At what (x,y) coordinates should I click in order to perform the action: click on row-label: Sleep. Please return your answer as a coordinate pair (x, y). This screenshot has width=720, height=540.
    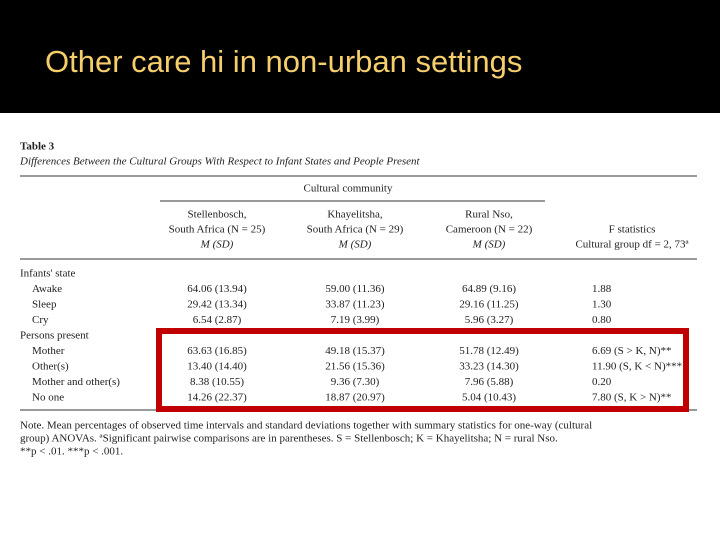
    Looking at the image, I should click on (44, 305).